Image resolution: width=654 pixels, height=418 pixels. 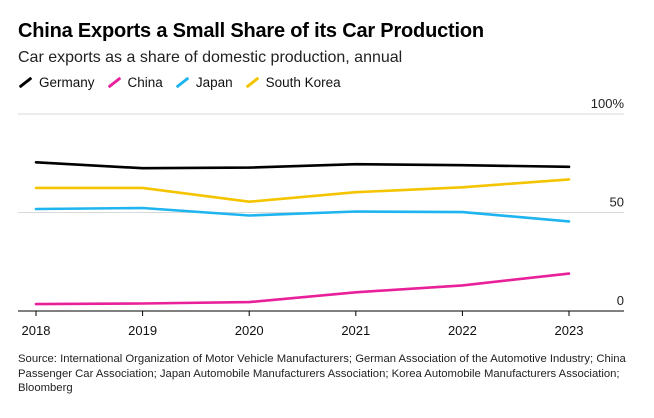 What do you see at coordinates (302, 165) in the screenshot?
I see `series-line-germany` at bounding box center [302, 165].